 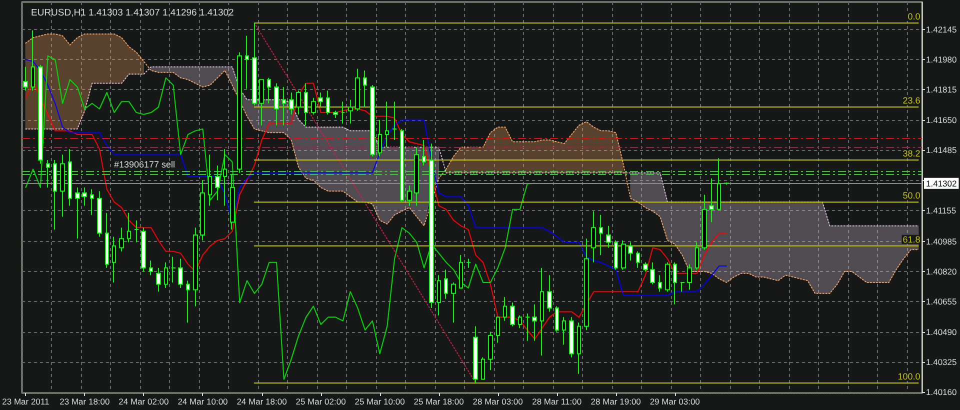 What do you see at coordinates (941, 149) in the screenshot?
I see `y-tick-label: 1.41485` at bounding box center [941, 149].